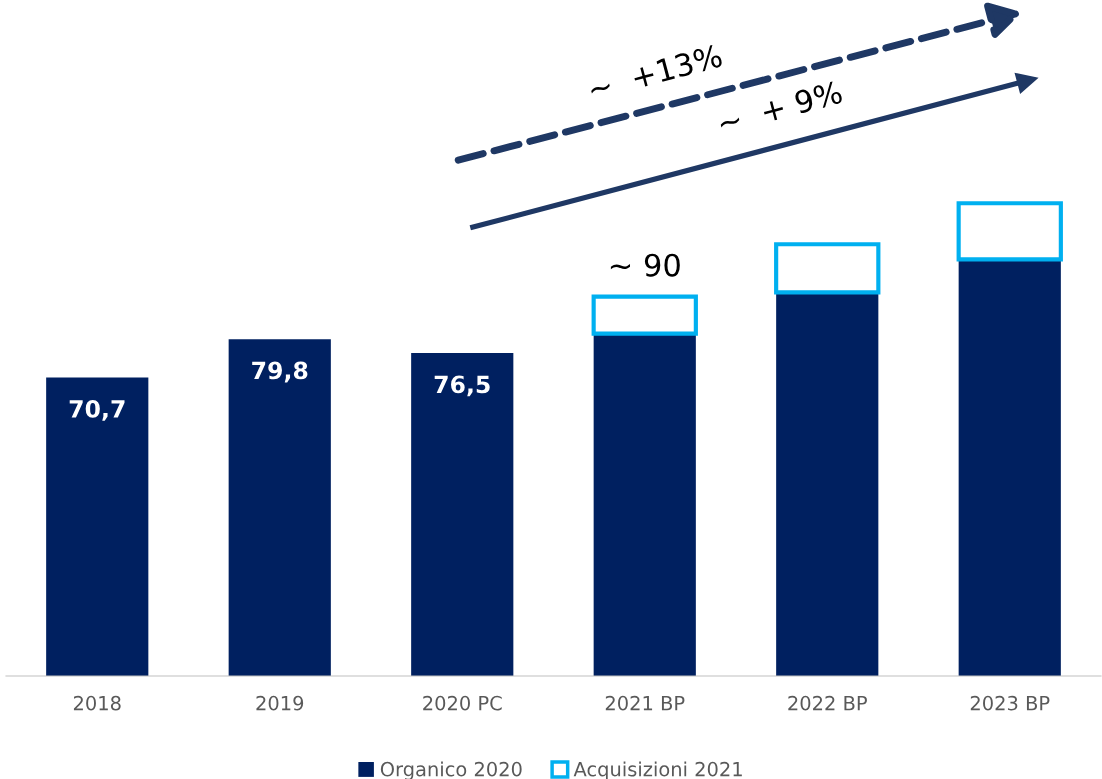 The height and width of the screenshot is (779, 1102). Describe the element at coordinates (97, 410) in the screenshot. I see `data-label: 70,7` at that location.